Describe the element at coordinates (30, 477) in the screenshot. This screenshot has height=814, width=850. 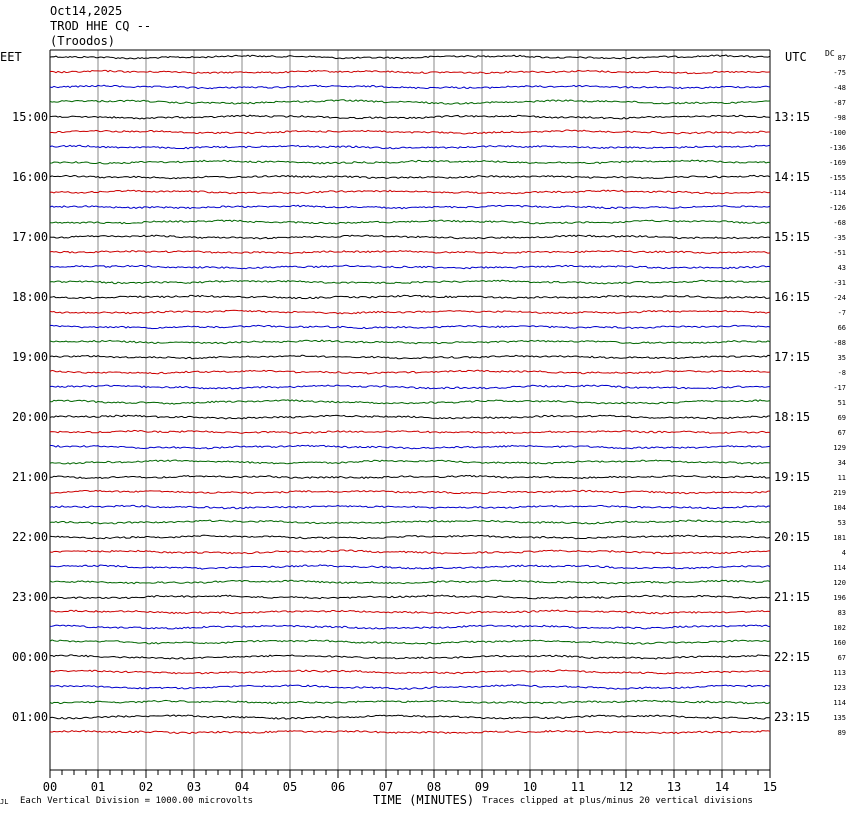
I see `left-hour-label: 21:00` at that location.